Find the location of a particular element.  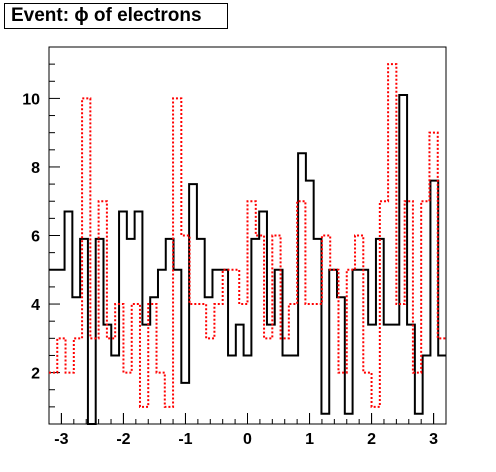

x-axis: -3 -2 -1 0 1 2 3 is located at coordinates (247, 430).